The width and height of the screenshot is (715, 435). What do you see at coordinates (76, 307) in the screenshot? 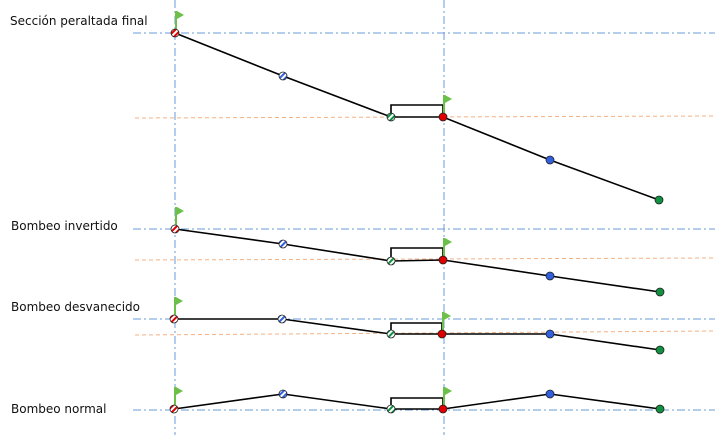
I see `row-label-bombeo-desvanecido: Bombeo desvanecido` at bounding box center [76, 307].